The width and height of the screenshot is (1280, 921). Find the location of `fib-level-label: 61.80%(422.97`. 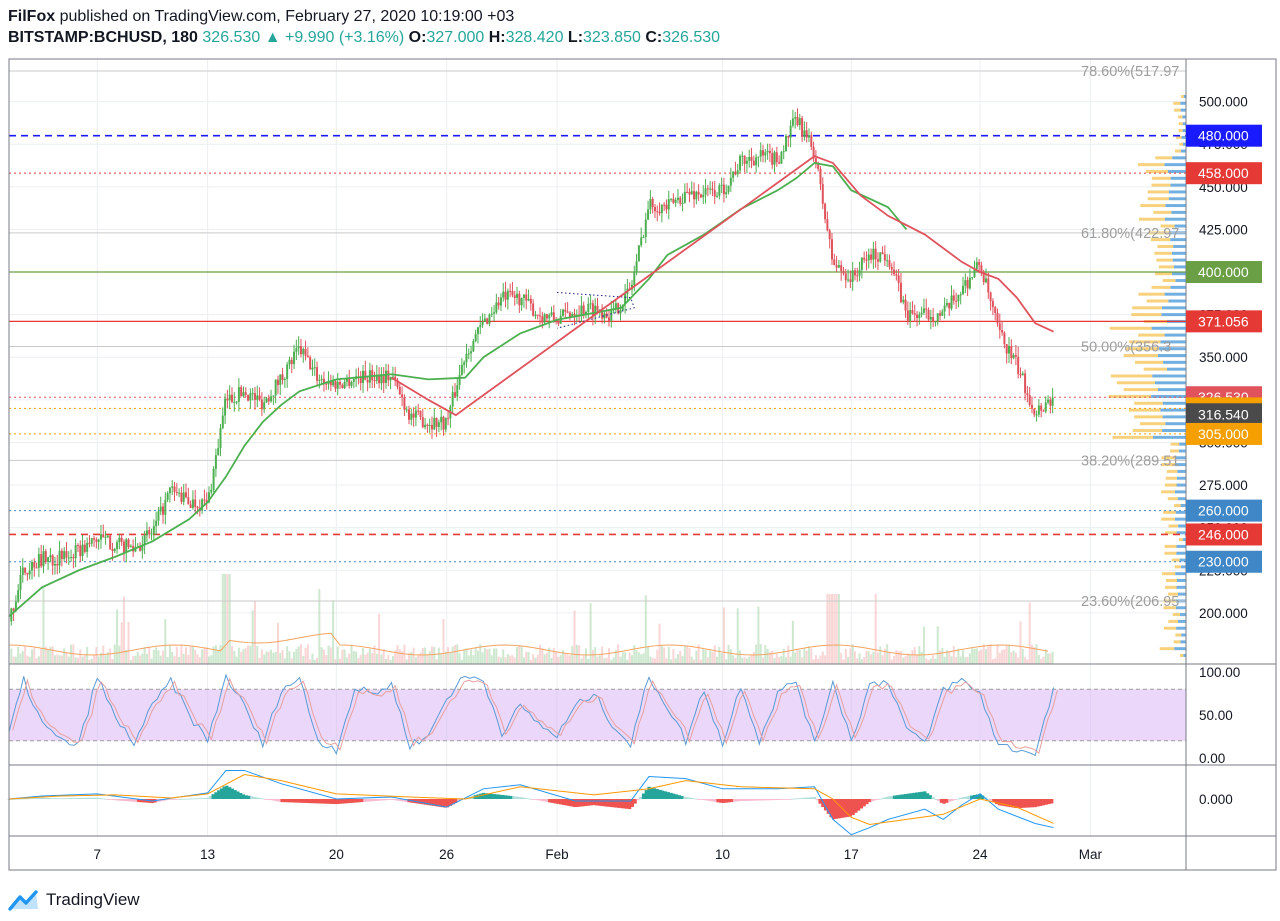

fib-level-label: 61.80%(422.97 is located at coordinates (1130, 234).